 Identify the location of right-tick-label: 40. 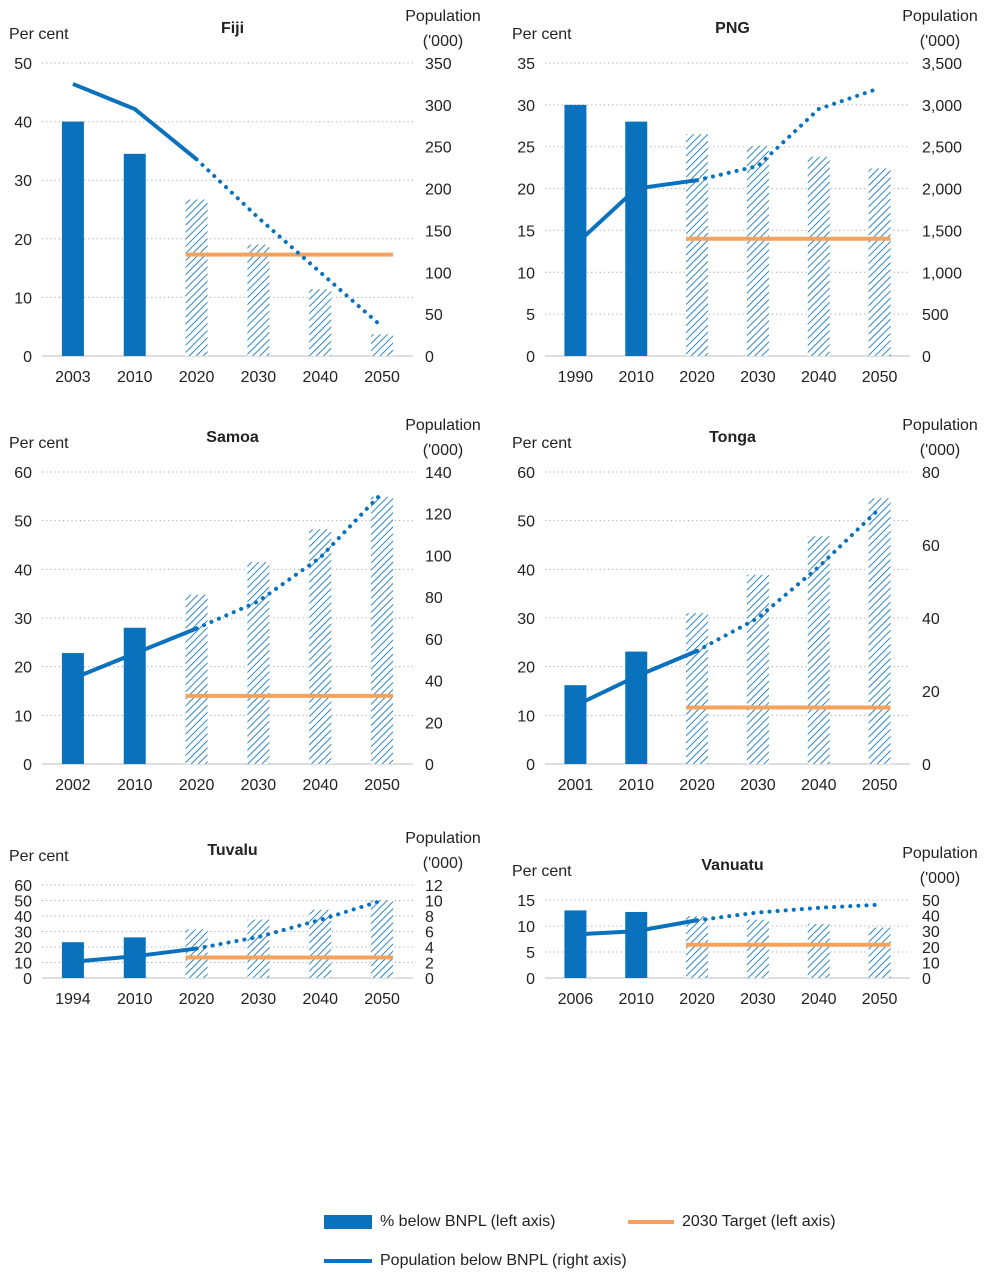
(931, 619).